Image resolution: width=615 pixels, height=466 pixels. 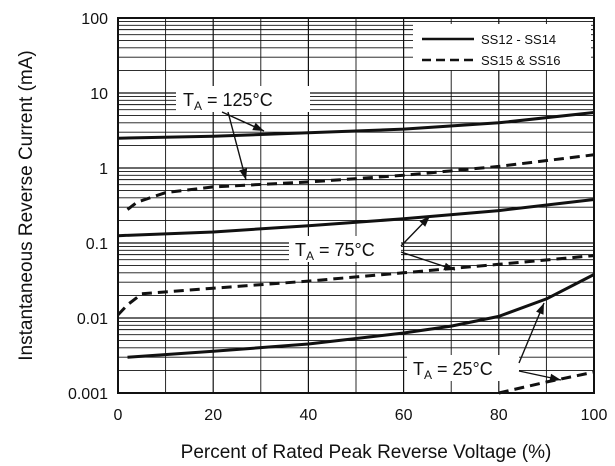 What do you see at coordinates (594, 415) in the screenshot?
I see `x-tick-label: 100` at bounding box center [594, 415].